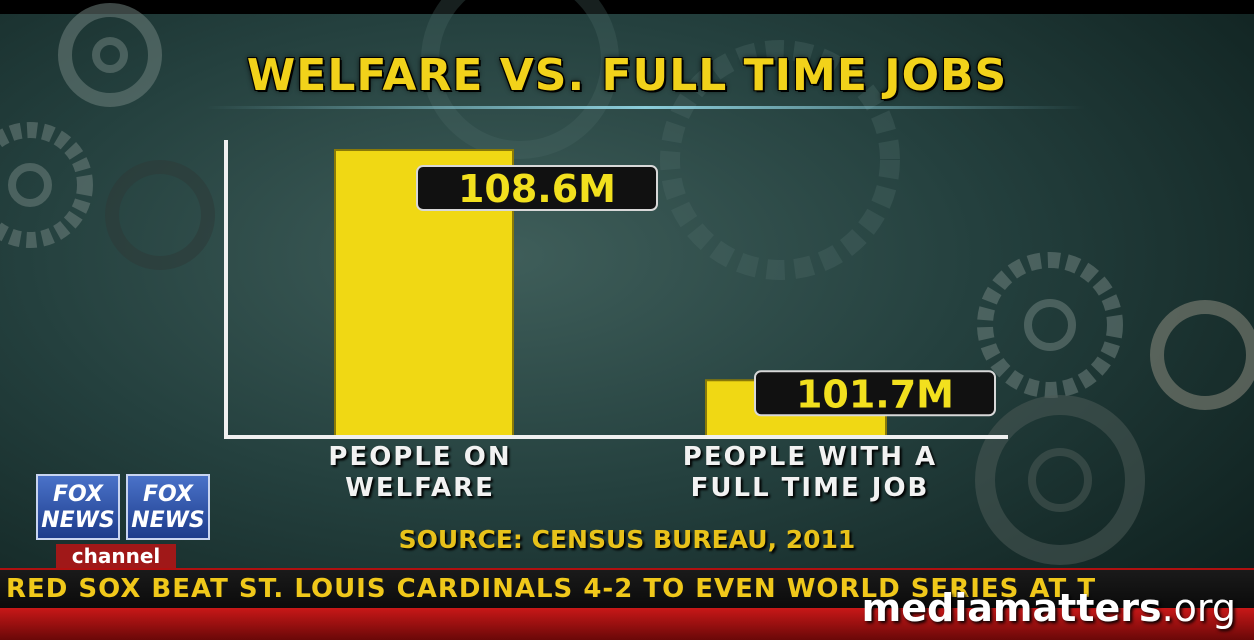 The width and height of the screenshot is (1254, 640). What do you see at coordinates (420, 457) in the screenshot?
I see `category-label-line: PEOPLE ON` at bounding box center [420, 457].